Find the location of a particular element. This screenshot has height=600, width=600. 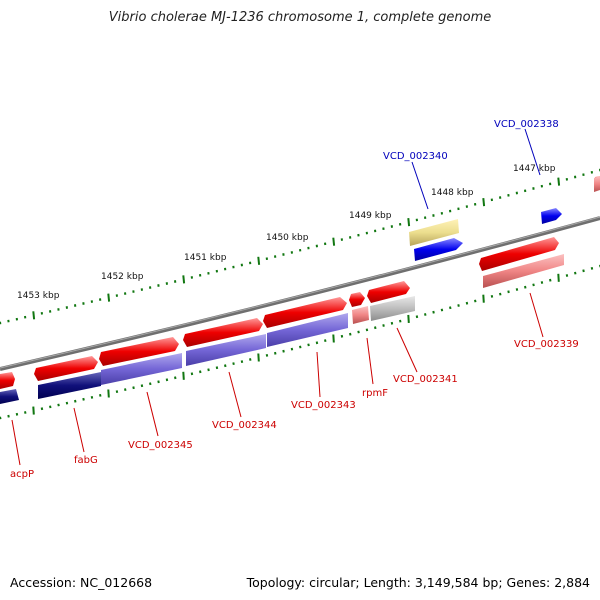

gene-label-VCD_002345: VCD_002345 is located at coordinates (160, 445).